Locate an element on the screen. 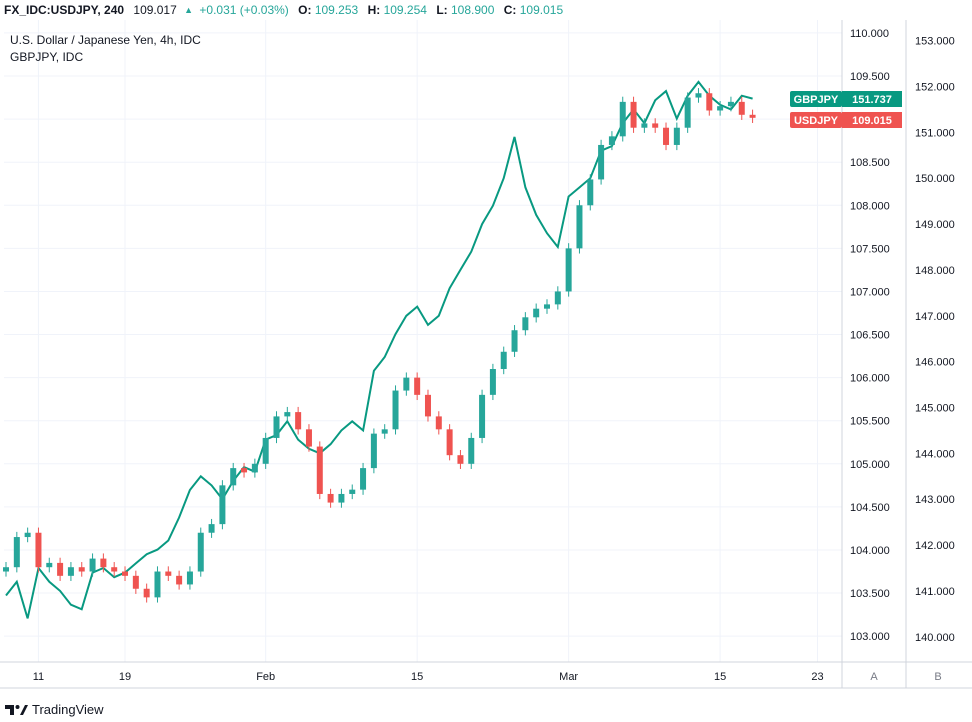  tradingview-logo: TradingView is located at coordinates (54, 709).